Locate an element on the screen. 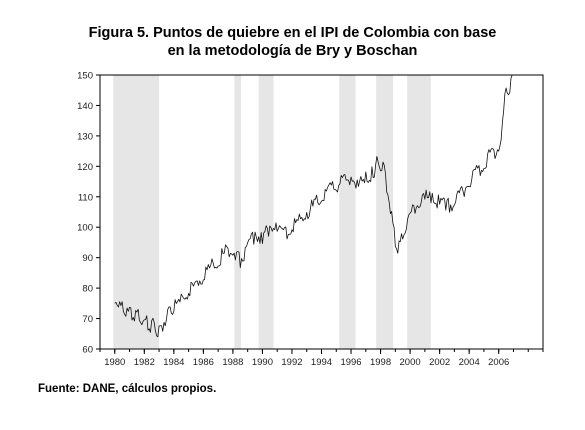 The image size is (585, 430). source-note: Fuente: DANE, cálculos propios. is located at coordinates (127, 389).